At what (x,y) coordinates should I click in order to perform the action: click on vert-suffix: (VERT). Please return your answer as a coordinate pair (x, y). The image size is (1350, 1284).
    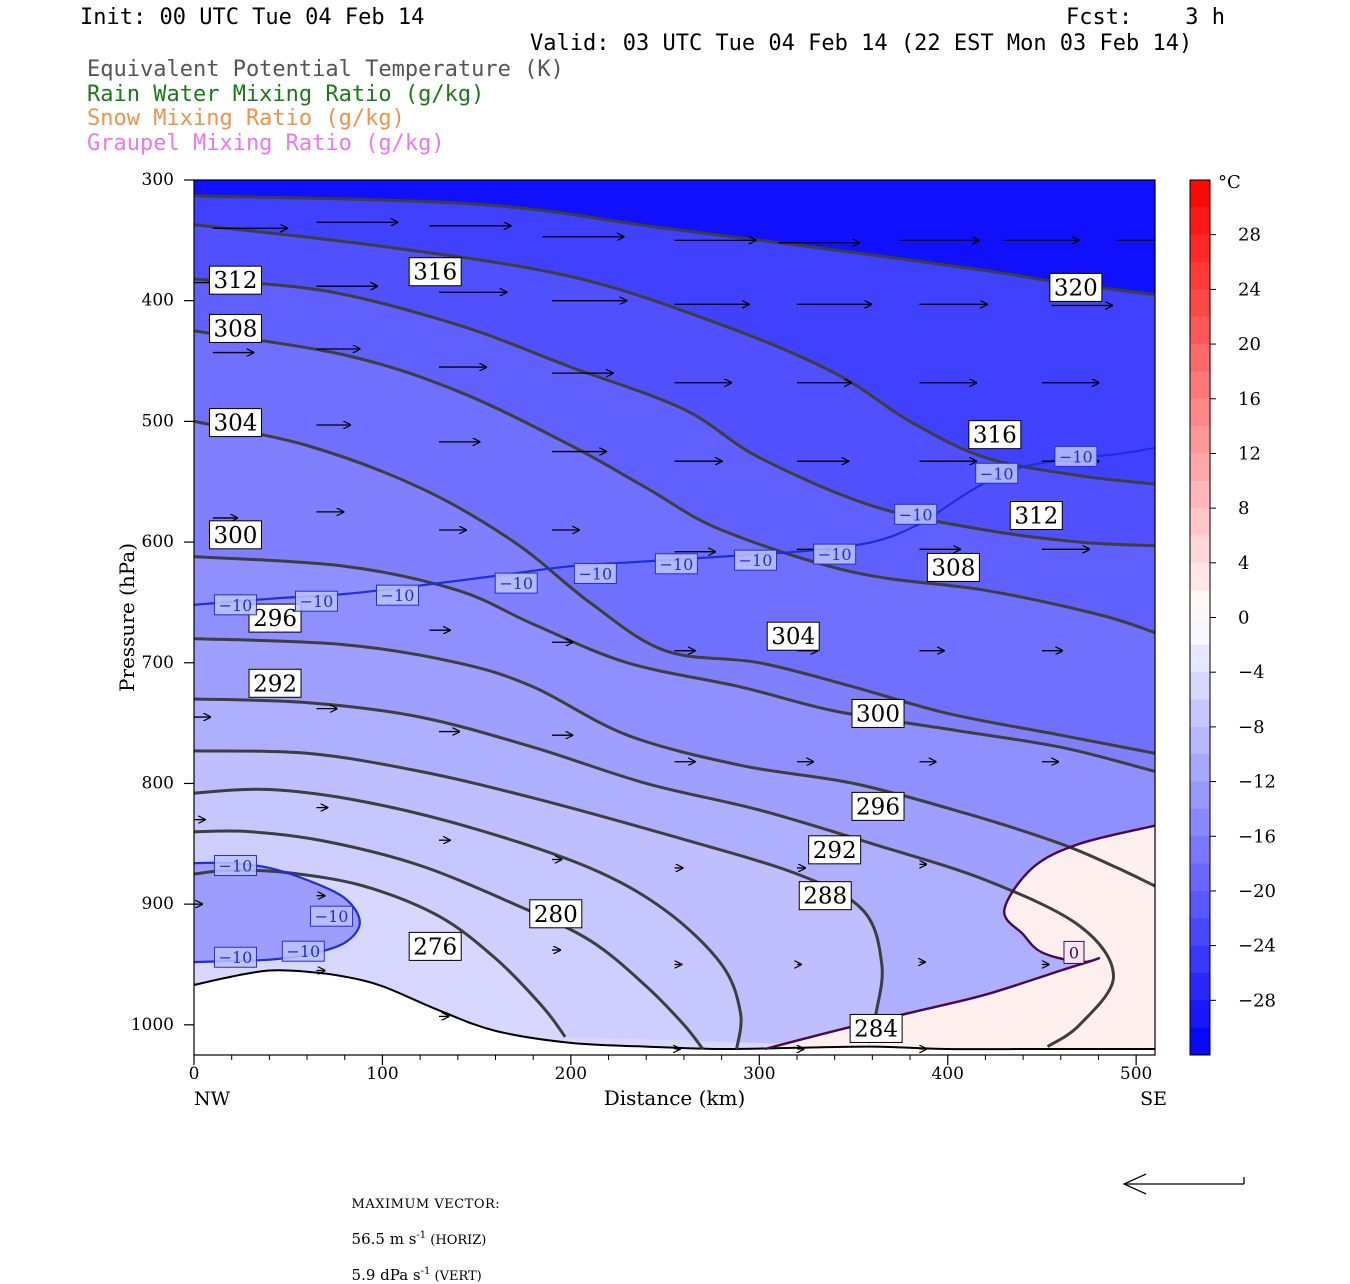
    Looking at the image, I should click on (456, 1276).